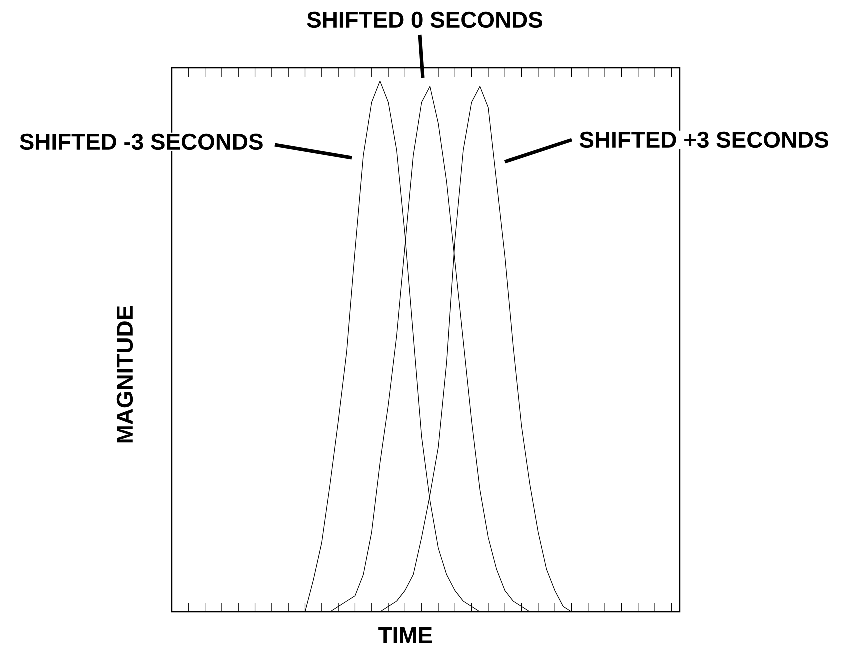 This screenshot has height=652, width=843. Describe the element at coordinates (405, 636) in the screenshot. I see `x-axis-title: TIME` at that location.